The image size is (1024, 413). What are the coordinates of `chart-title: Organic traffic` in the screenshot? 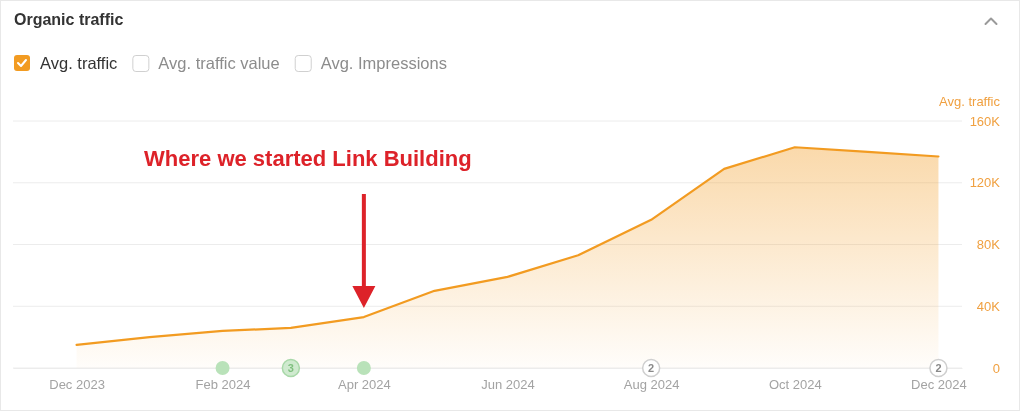 It's located at (69, 19).